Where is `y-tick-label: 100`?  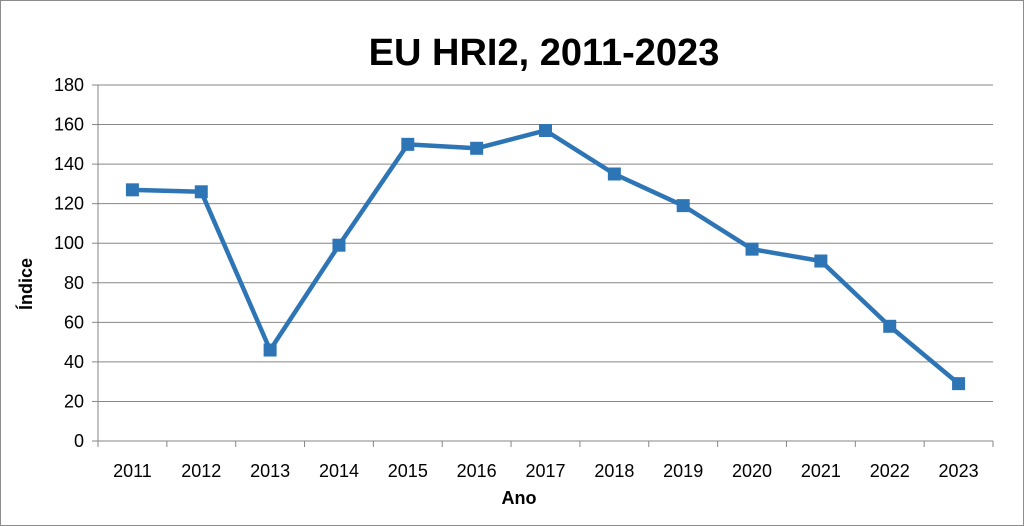
y-tick-label: 100 is located at coordinates (69, 243).